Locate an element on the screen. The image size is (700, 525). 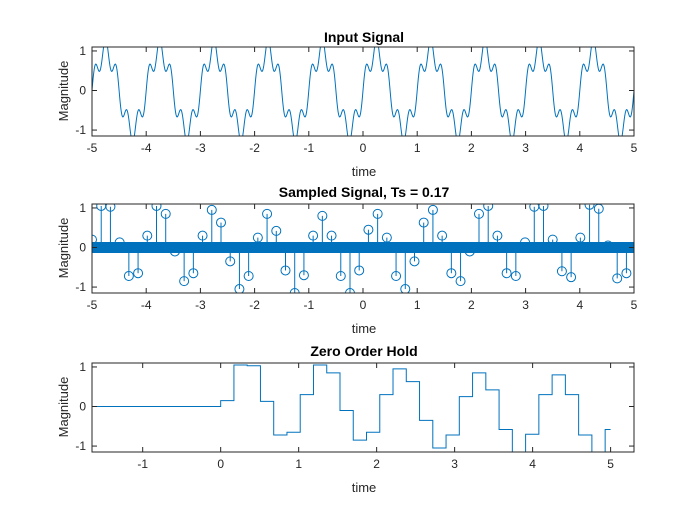
chart-title: Input Signal is located at coordinates (364, 37).